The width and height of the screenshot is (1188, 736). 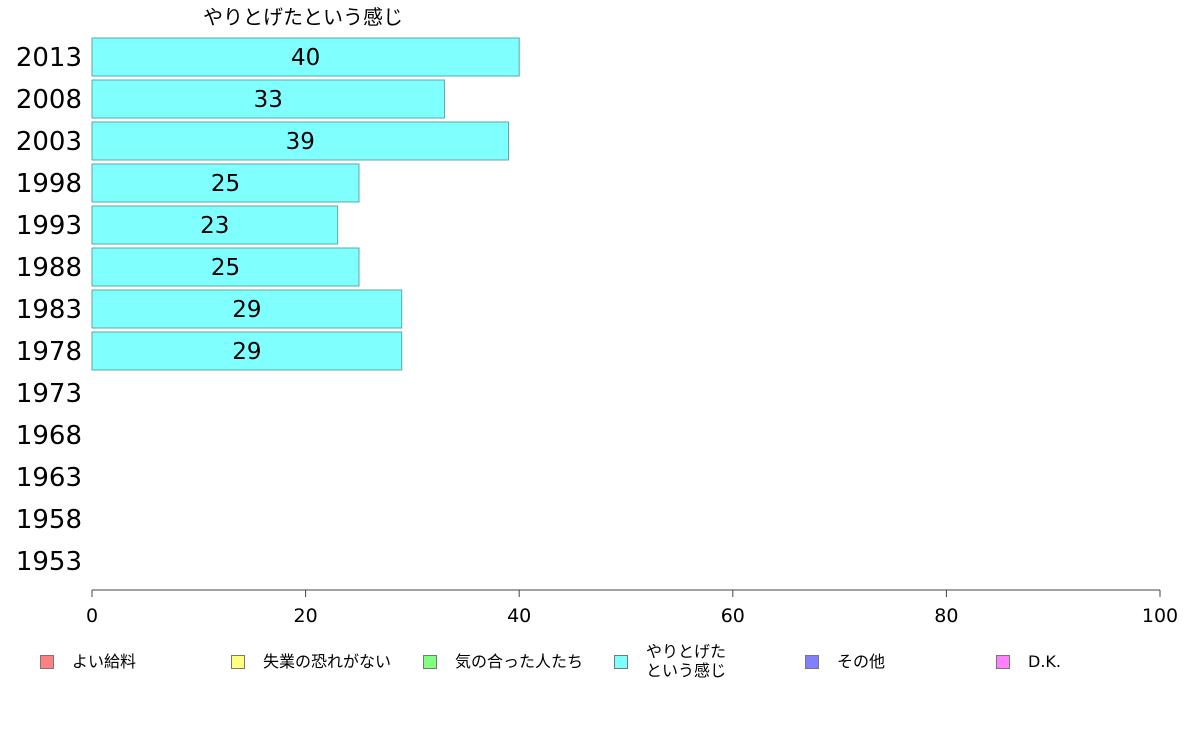 I want to click on y-tick-label: 2003, so click(x=49, y=142).